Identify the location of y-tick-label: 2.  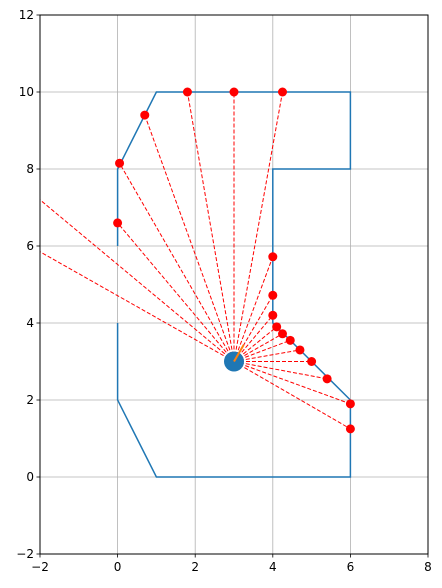
(30, 400).